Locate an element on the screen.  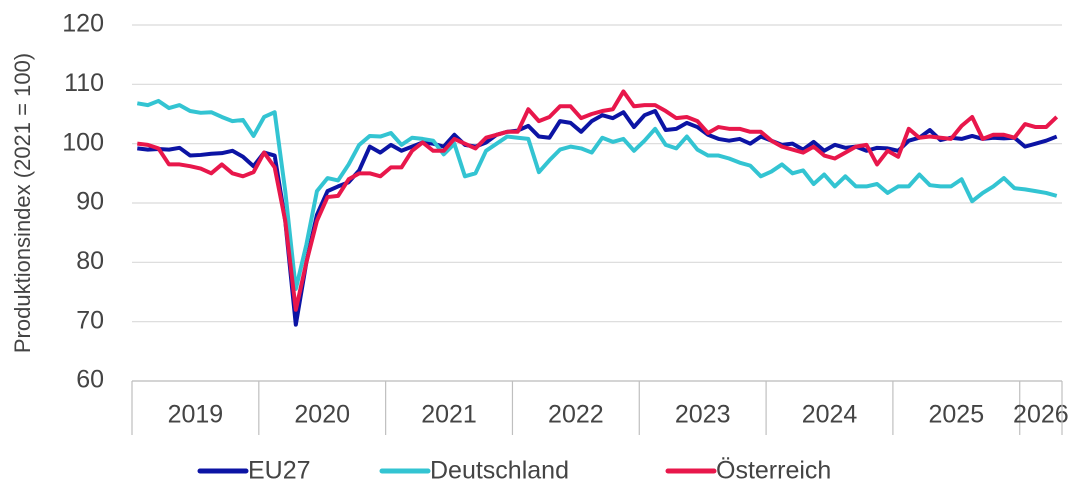
y-tick-label: 110 is located at coordinates (84, 83).